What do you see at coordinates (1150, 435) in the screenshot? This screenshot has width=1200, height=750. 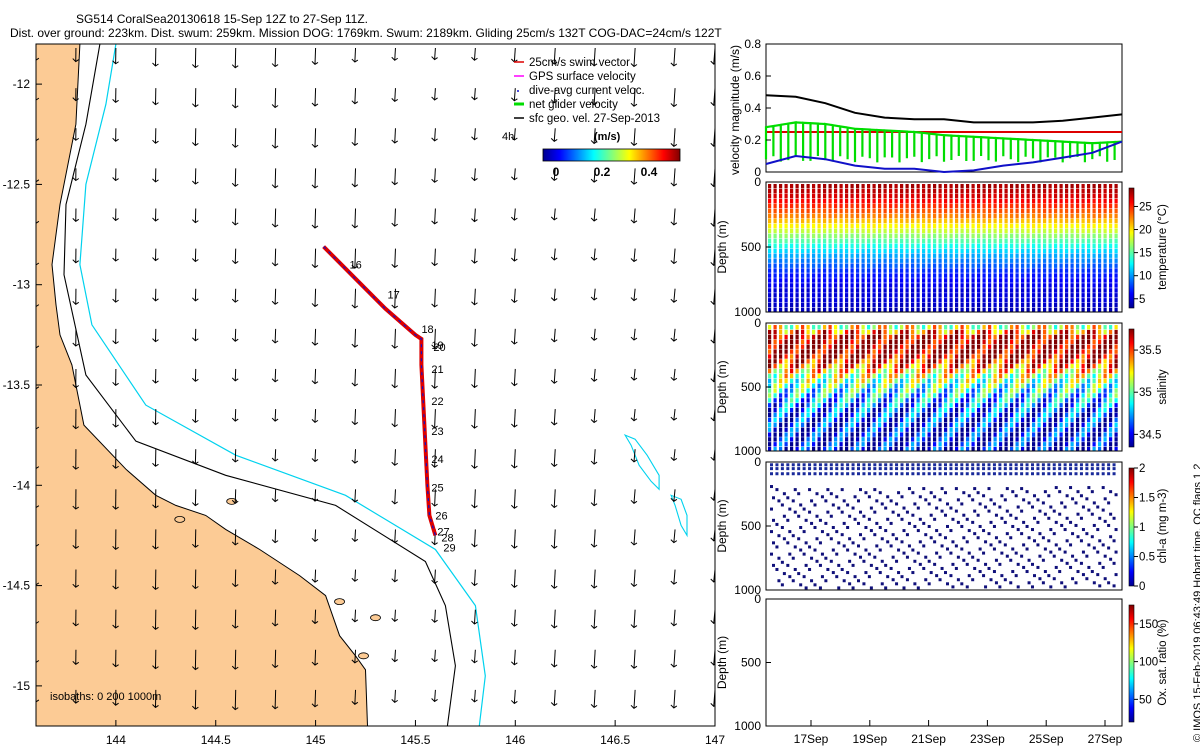 I see `colorbar-tick-label: 34.5` at bounding box center [1150, 435].